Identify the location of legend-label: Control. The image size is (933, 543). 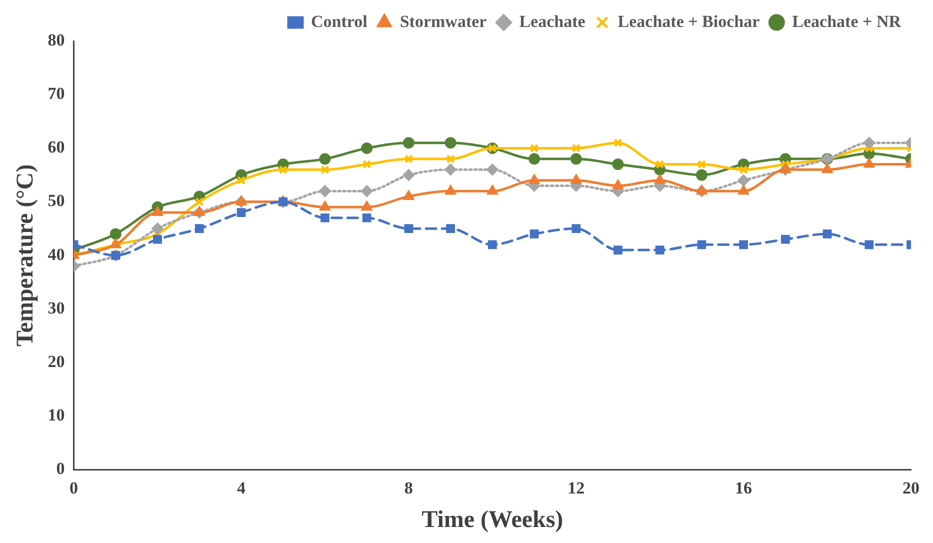
(339, 21).